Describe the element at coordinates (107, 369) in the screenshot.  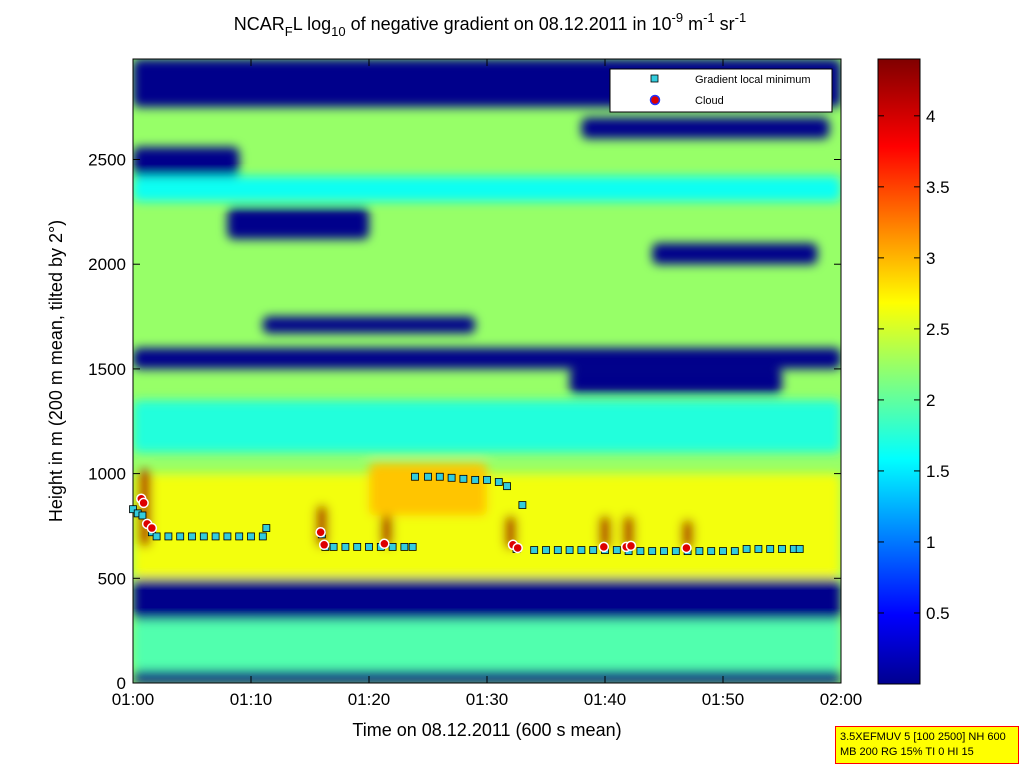
I see `y-tick-label: 1500` at that location.